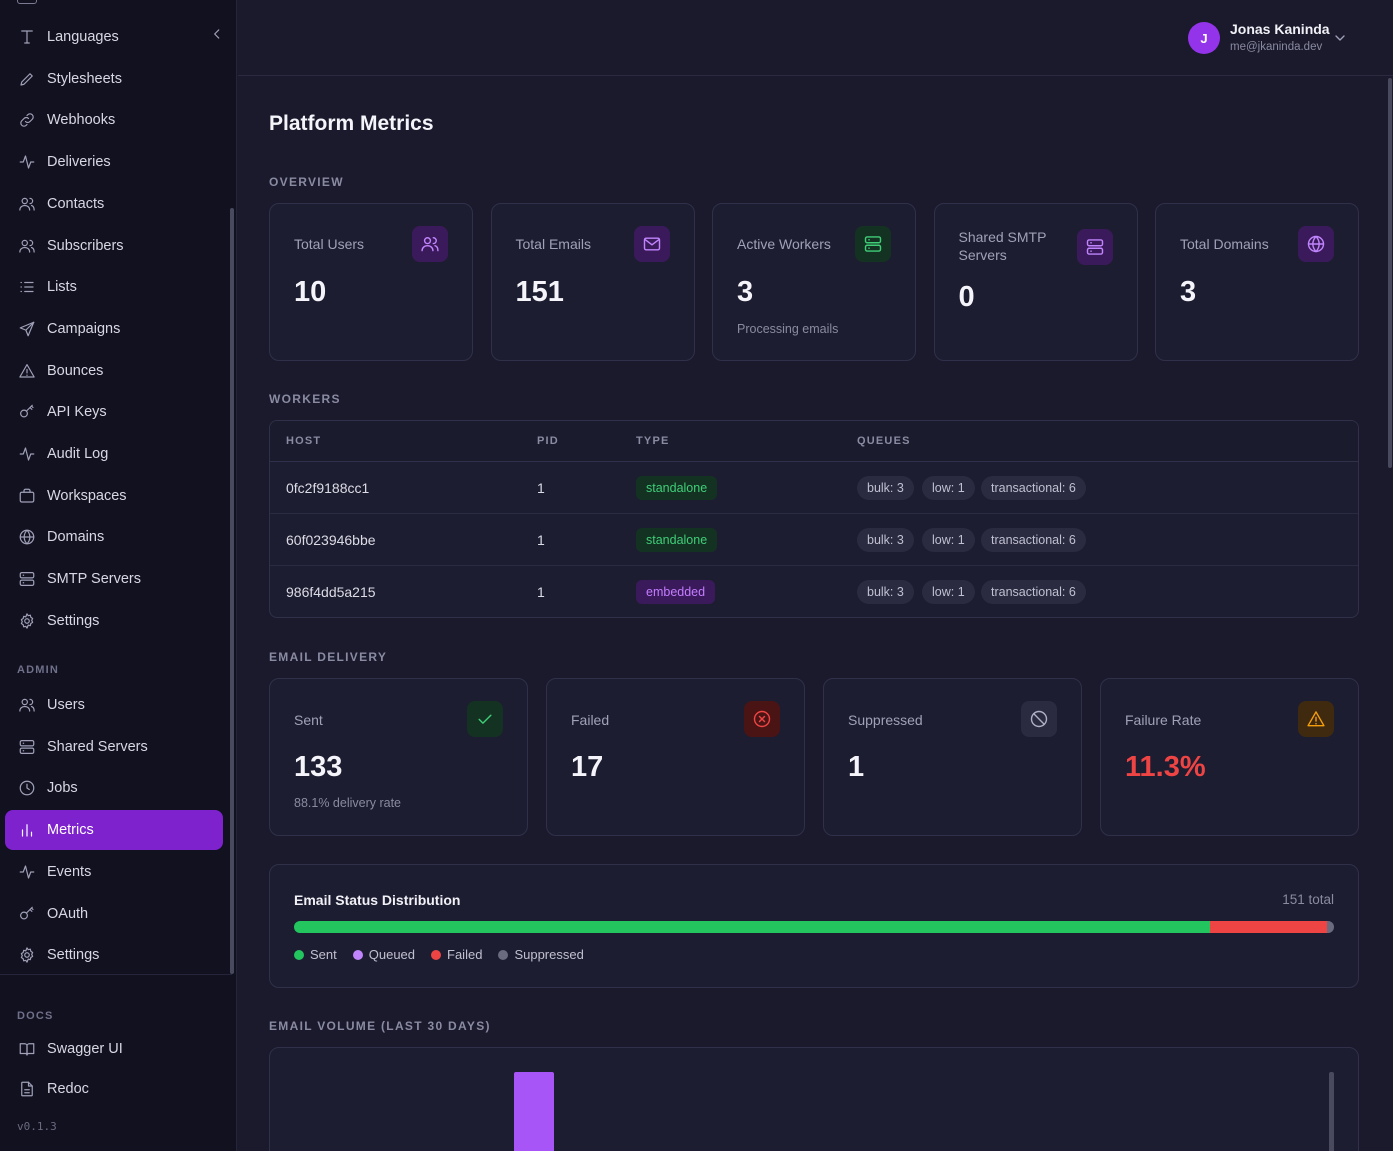 Image resolution: width=1393 pixels, height=1151 pixels. Describe the element at coordinates (948, 592) in the screenshot. I see `queue-chip: low: 1` at that location.